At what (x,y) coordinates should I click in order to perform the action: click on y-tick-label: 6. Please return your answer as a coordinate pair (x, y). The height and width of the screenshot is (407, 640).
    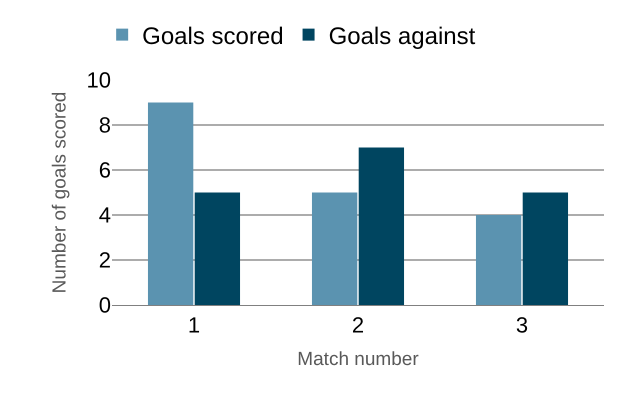
    Looking at the image, I should click on (104, 170).